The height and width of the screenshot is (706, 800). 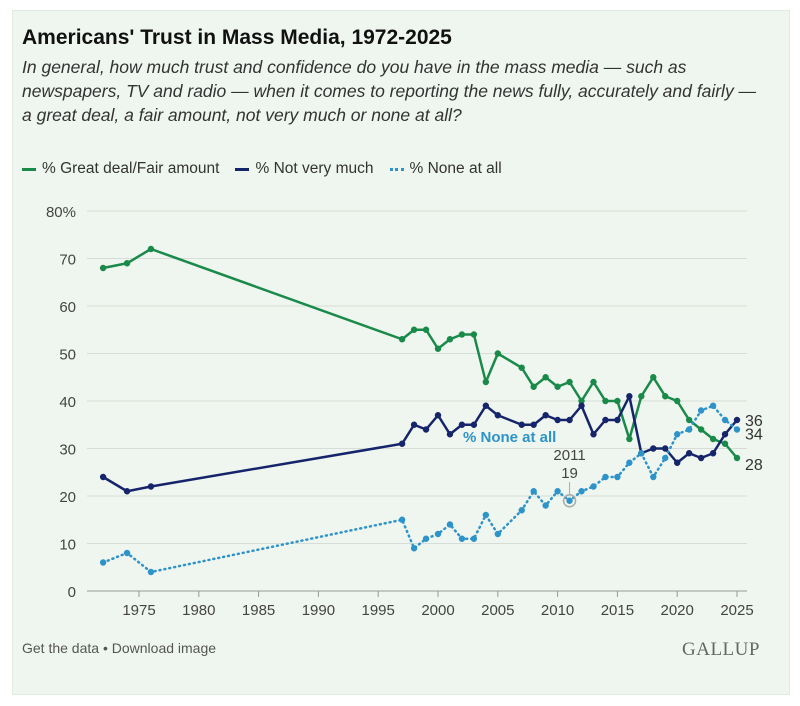 I want to click on x-tick-label: 2015, so click(x=617, y=610).